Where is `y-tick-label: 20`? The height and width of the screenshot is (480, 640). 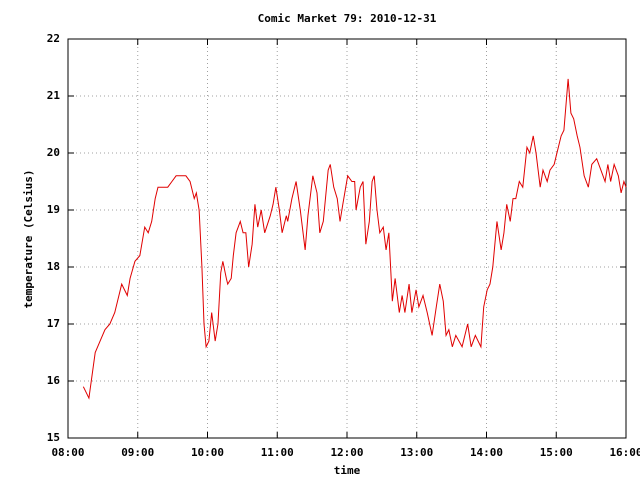
y-tick-label: 20 is located at coordinates (53, 152).